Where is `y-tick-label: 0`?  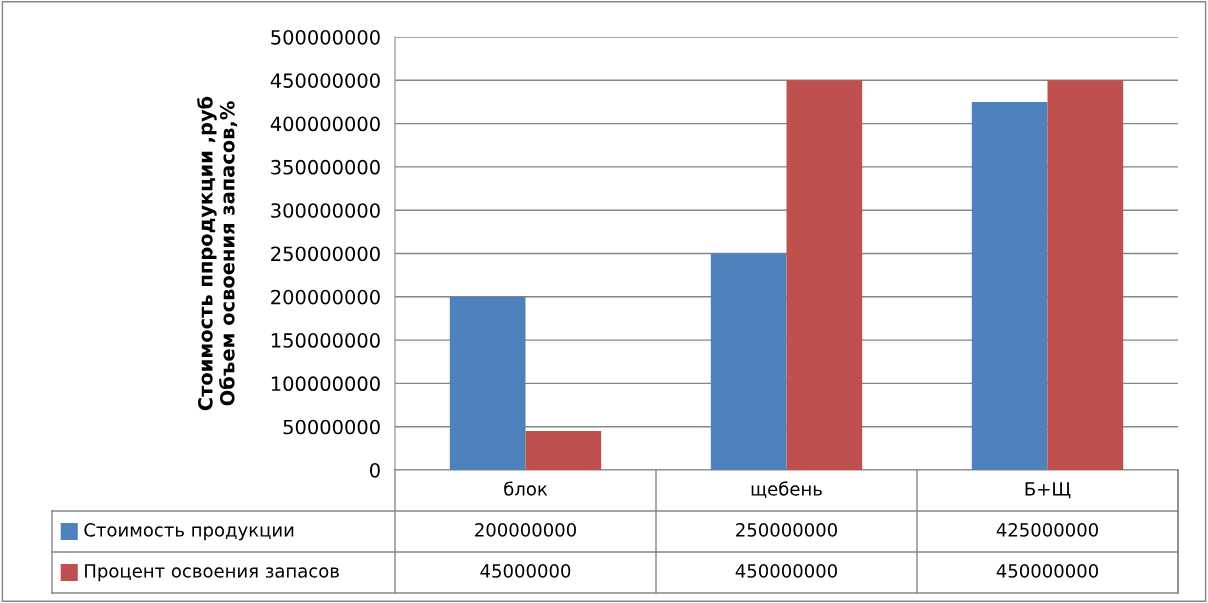
y-tick-label: 0 is located at coordinates (375, 470).